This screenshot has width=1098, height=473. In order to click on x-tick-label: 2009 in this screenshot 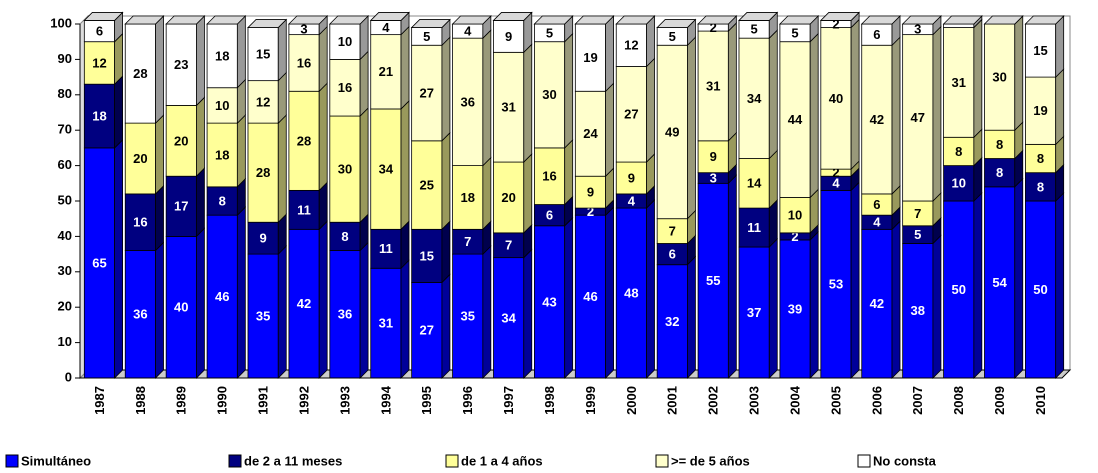, I will do `click(999, 400)`.